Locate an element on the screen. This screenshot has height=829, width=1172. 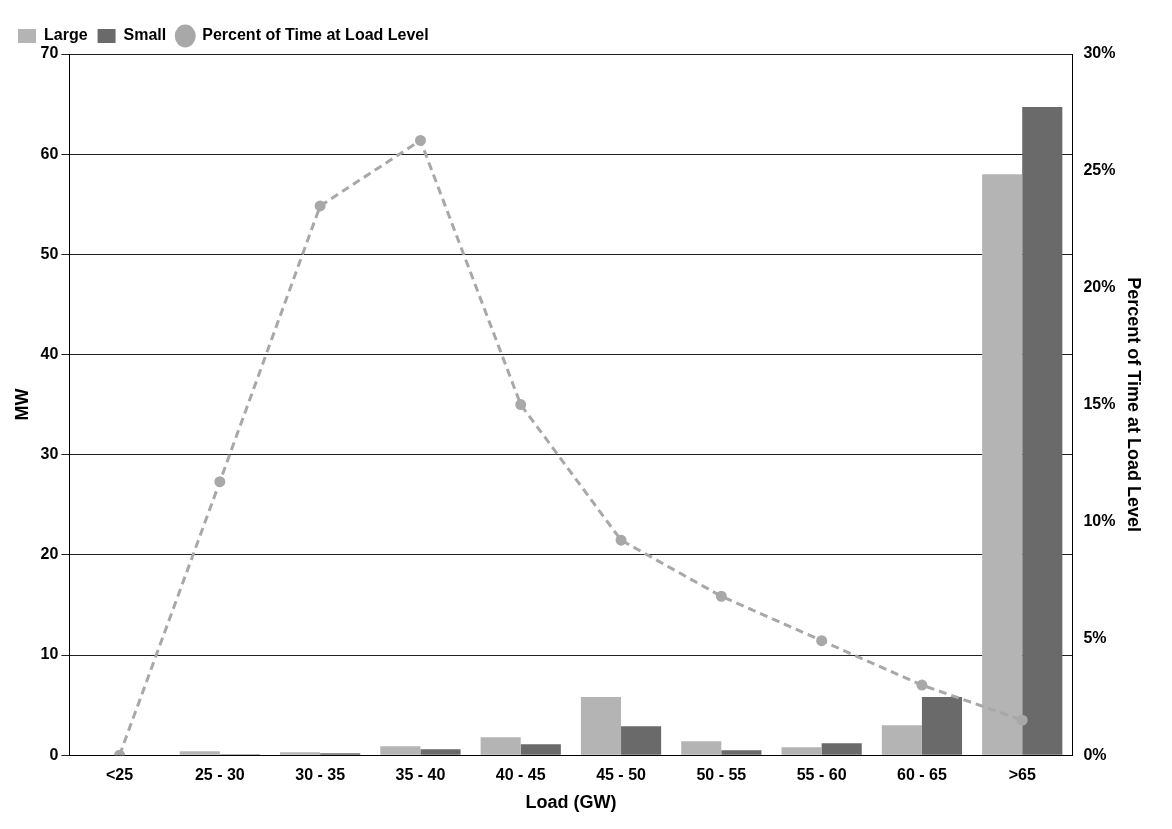
y2-tick-label: 30% is located at coordinates (1099, 53).